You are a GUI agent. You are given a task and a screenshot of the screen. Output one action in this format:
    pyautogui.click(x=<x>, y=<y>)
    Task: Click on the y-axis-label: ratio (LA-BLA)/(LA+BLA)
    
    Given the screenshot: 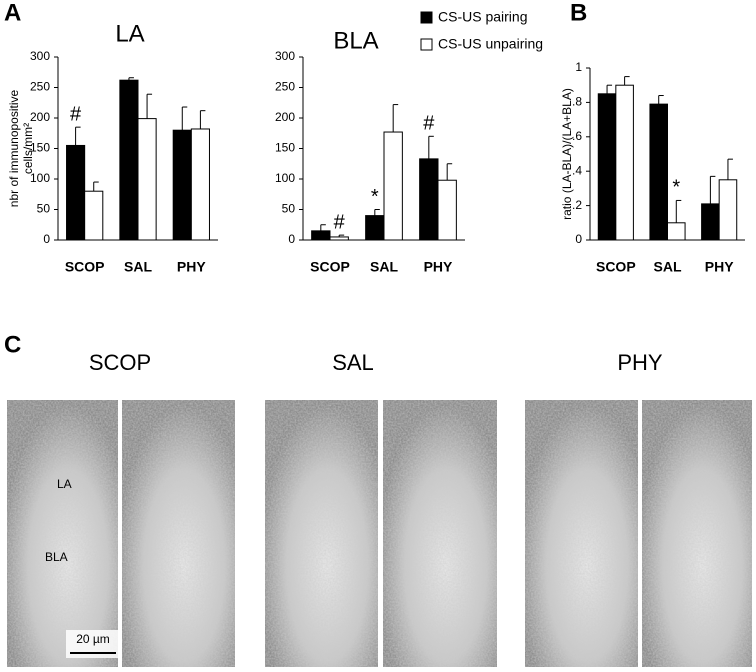 What is the action you would take?
    pyautogui.click(x=567, y=154)
    